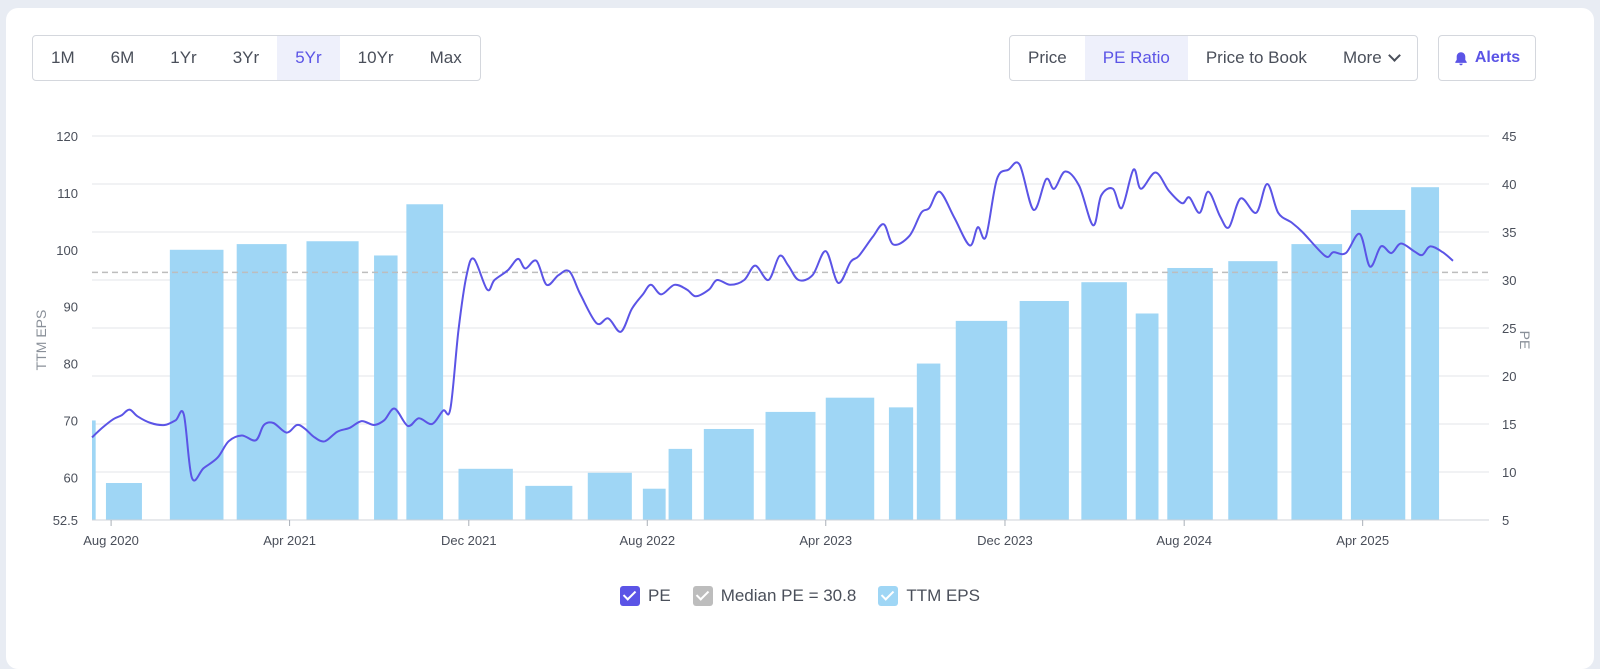 The image size is (1600, 669). What do you see at coordinates (1525, 340) in the screenshot?
I see `right-axis-title: PE` at bounding box center [1525, 340].